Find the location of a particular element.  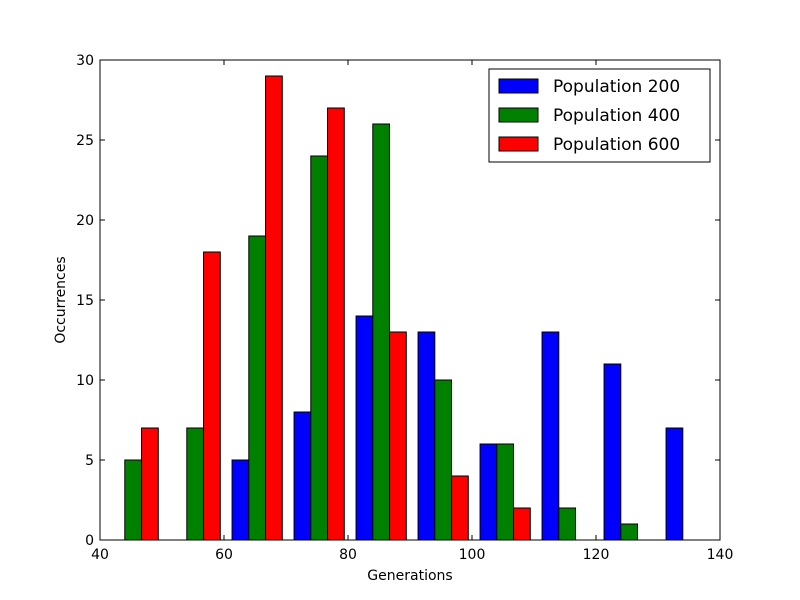

x-tick-label: 80 is located at coordinates (348, 555).